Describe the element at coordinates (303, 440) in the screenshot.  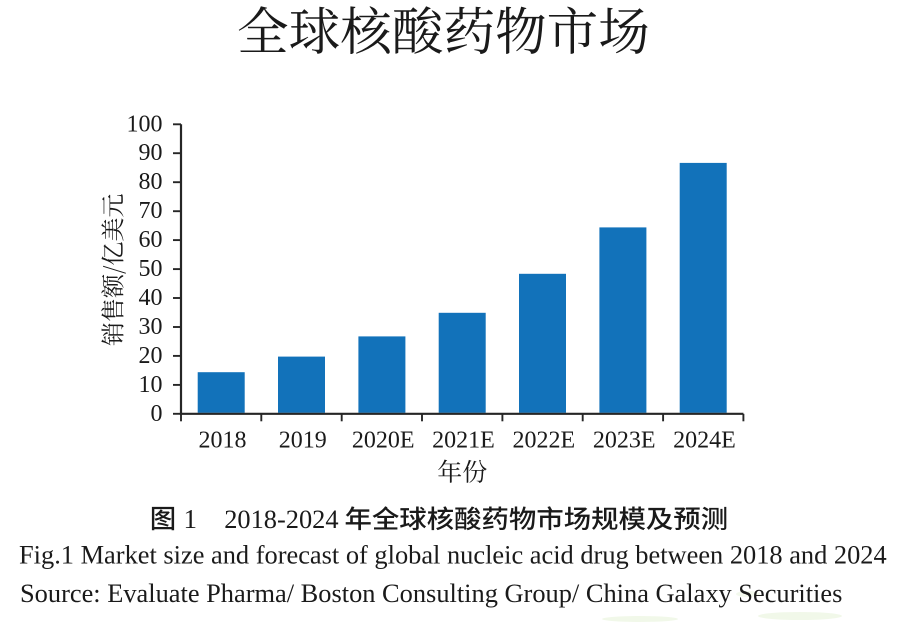
I see `svg-text: 2019` at that location.